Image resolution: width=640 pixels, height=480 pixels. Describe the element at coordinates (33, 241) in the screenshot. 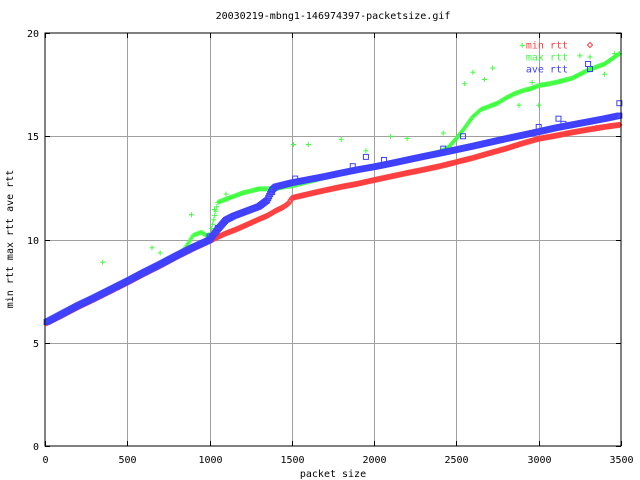

I see `y-tick-label: 10` at that location.